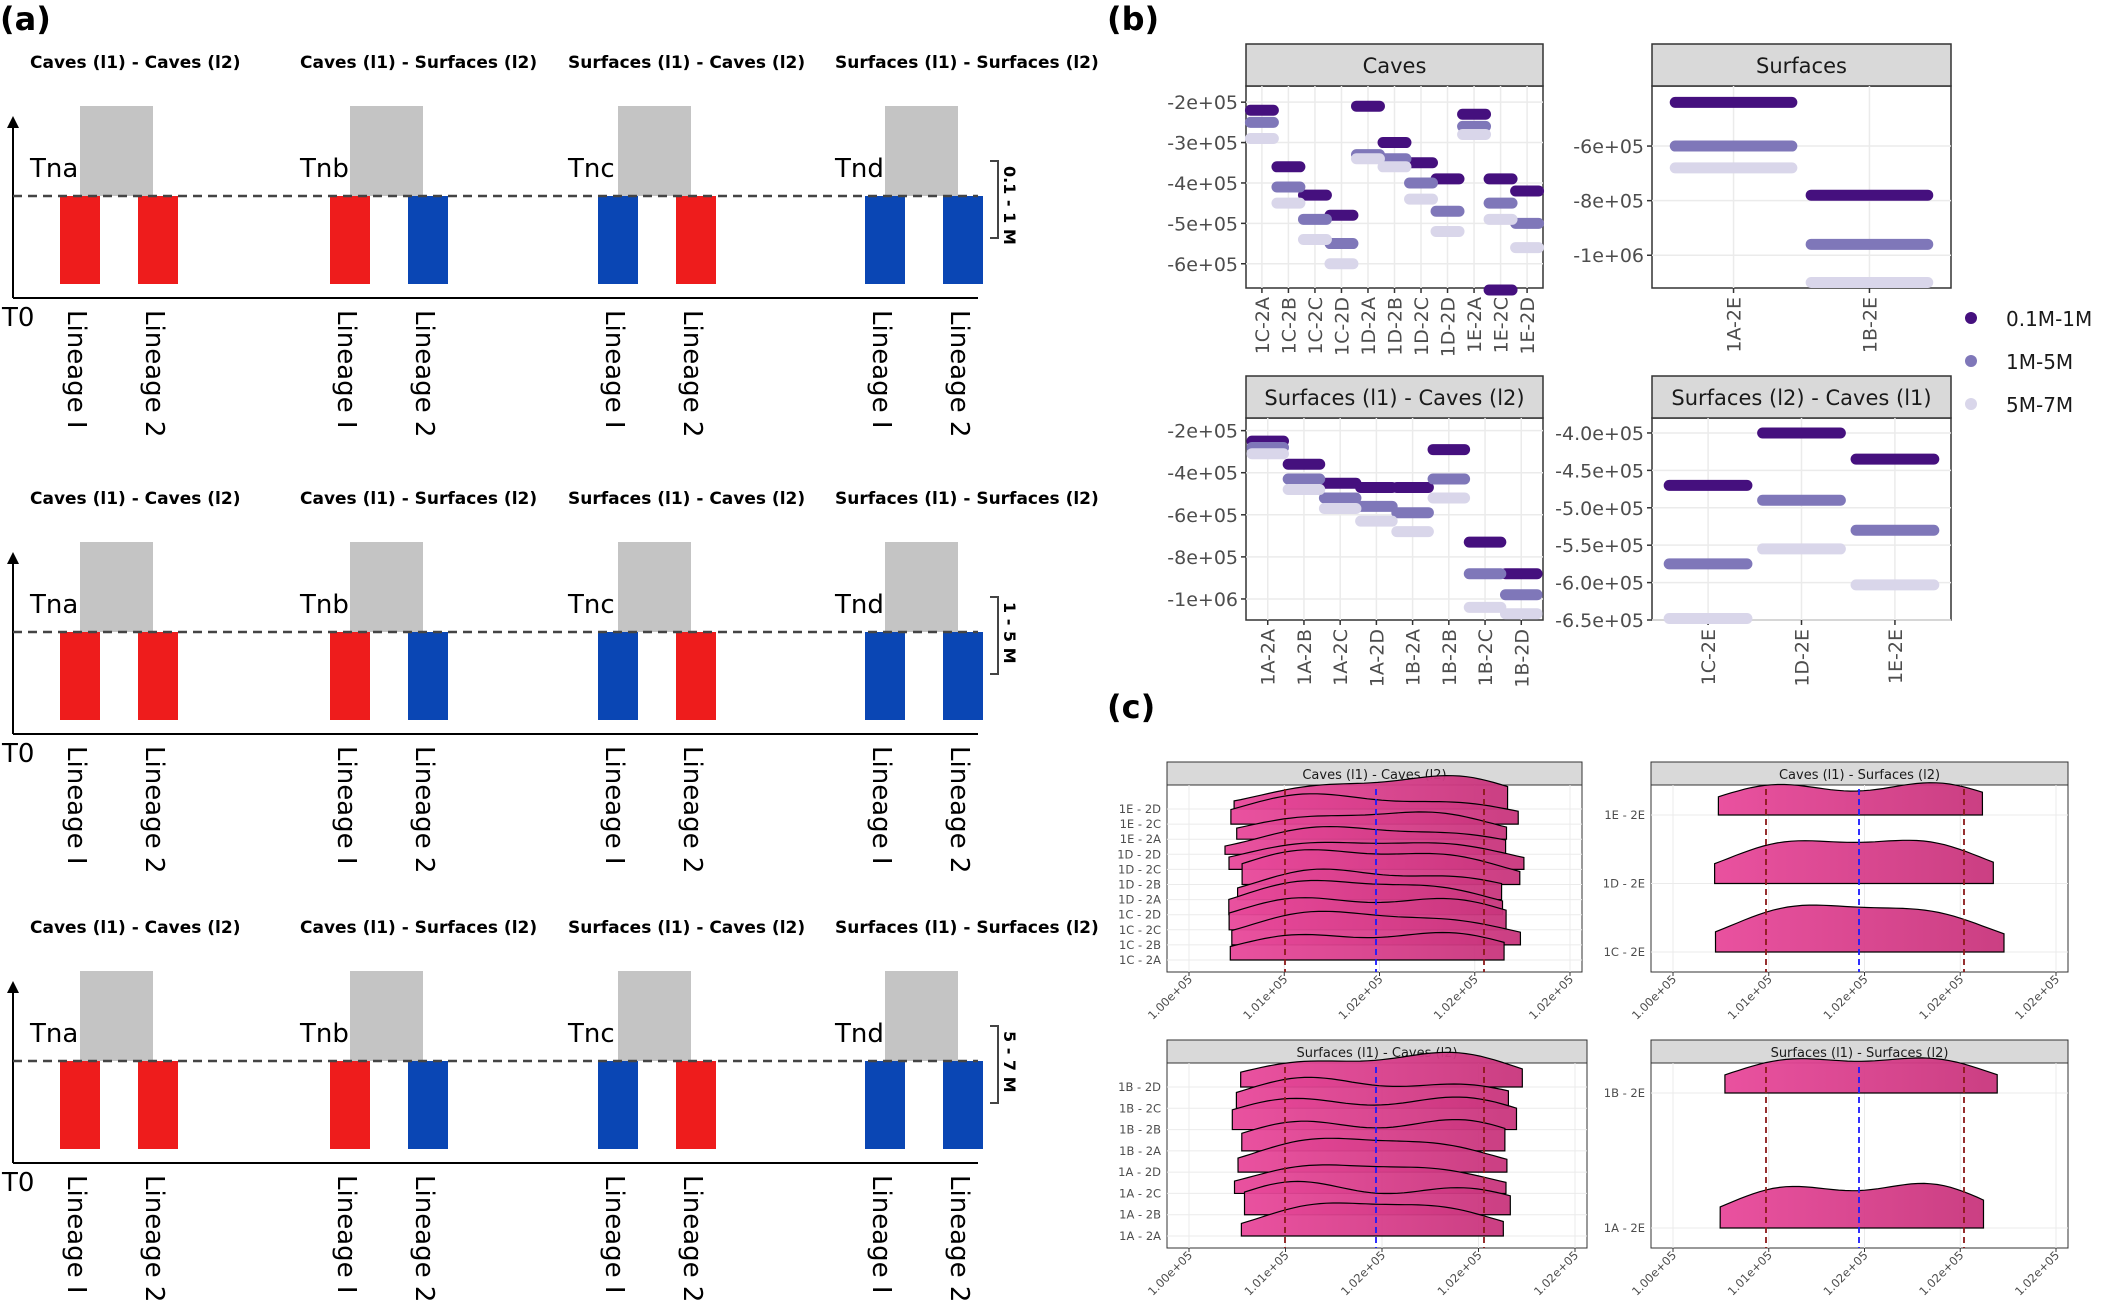 The image size is (2128, 1307). I want to click on tick-label-y: 1A - 2A, so click(1140, 1236).